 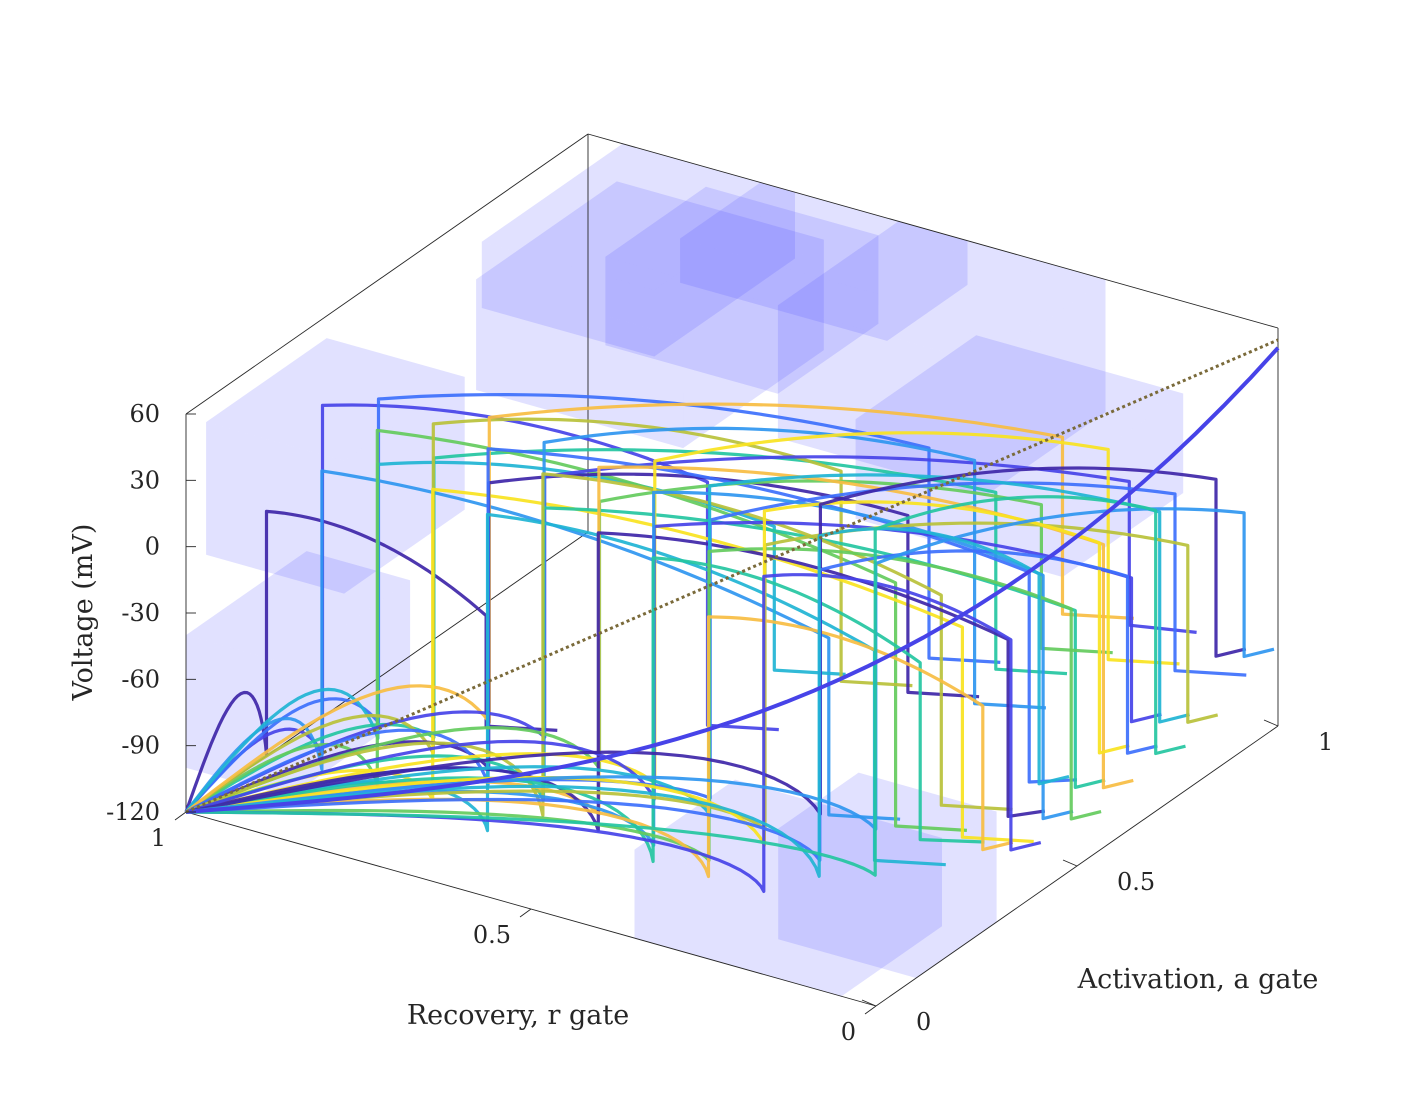 What do you see at coordinates (133, 812) in the screenshot?
I see `z-tick-label--120: -120` at bounding box center [133, 812].